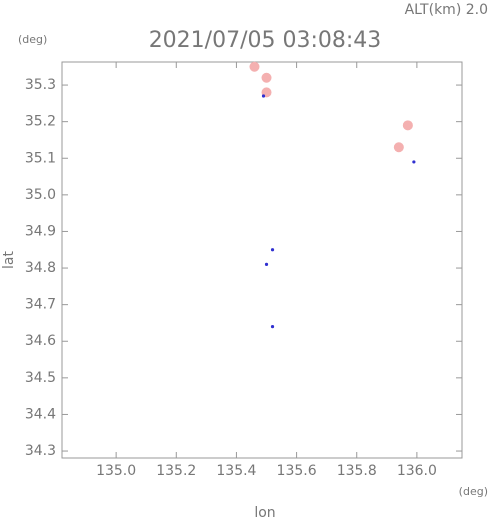 This screenshot has height=521, width=491. Describe the element at coordinates (40, 122) in the screenshot. I see `y-tick-label: 35.2` at that location.